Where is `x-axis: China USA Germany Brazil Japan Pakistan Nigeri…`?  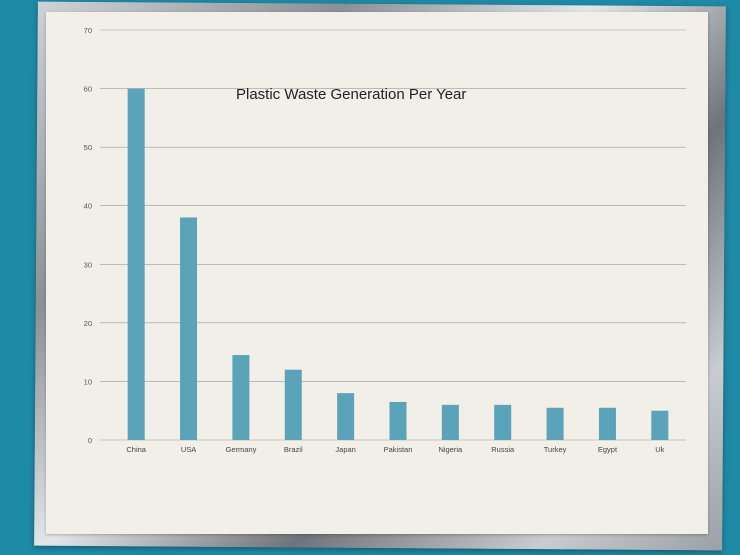
x-axis: China USA Germany Brazil Japan Pakistan Nigeri… is located at coordinates (395, 449).